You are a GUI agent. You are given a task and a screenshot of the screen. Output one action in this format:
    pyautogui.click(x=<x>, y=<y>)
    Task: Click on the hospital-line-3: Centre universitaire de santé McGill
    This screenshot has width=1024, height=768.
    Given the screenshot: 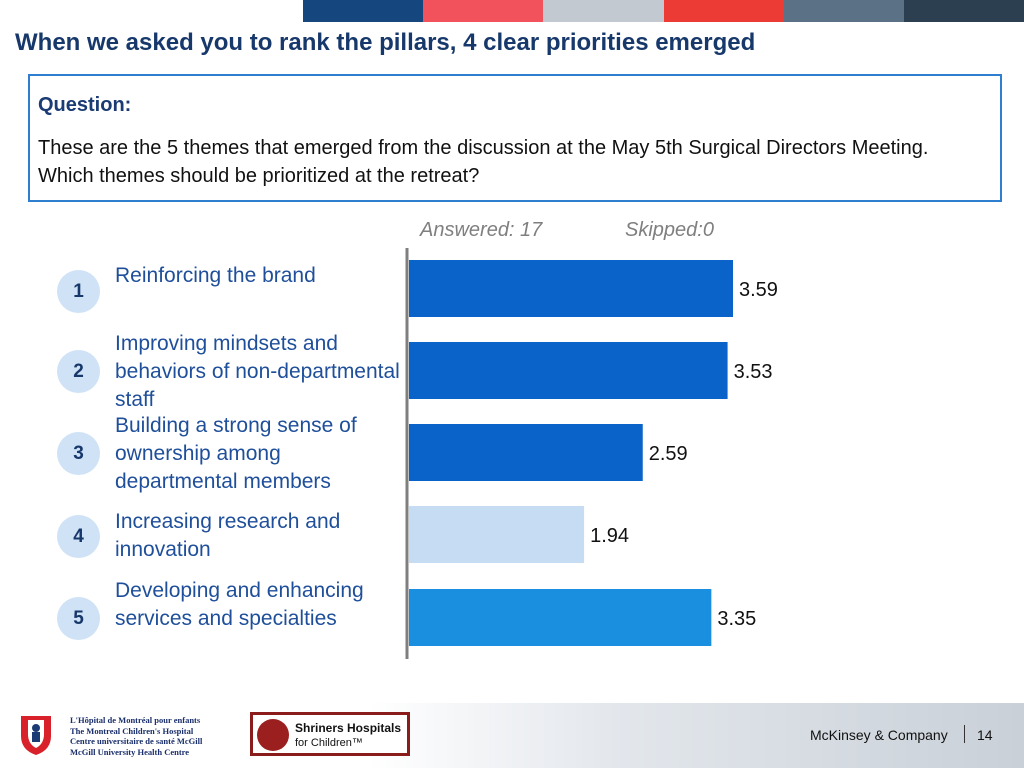 What is the action you would take?
    pyautogui.click(x=136, y=741)
    